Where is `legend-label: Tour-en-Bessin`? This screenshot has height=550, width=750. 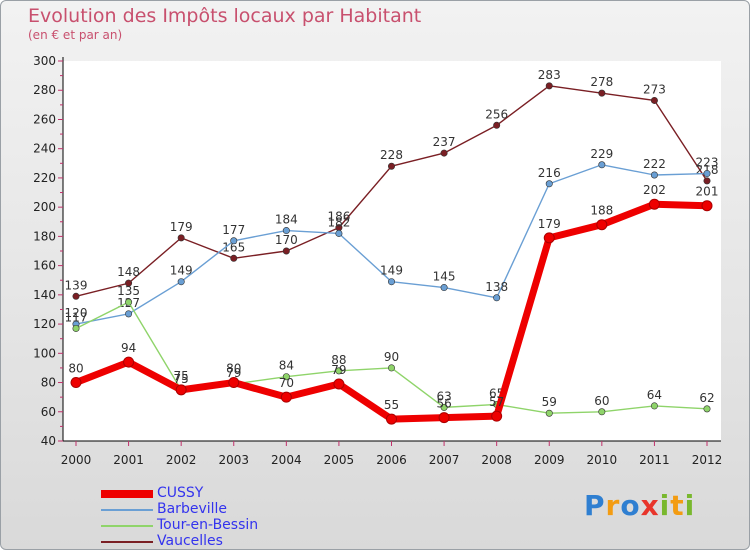 legend-label: Tour-en-Bessin is located at coordinates (208, 525).